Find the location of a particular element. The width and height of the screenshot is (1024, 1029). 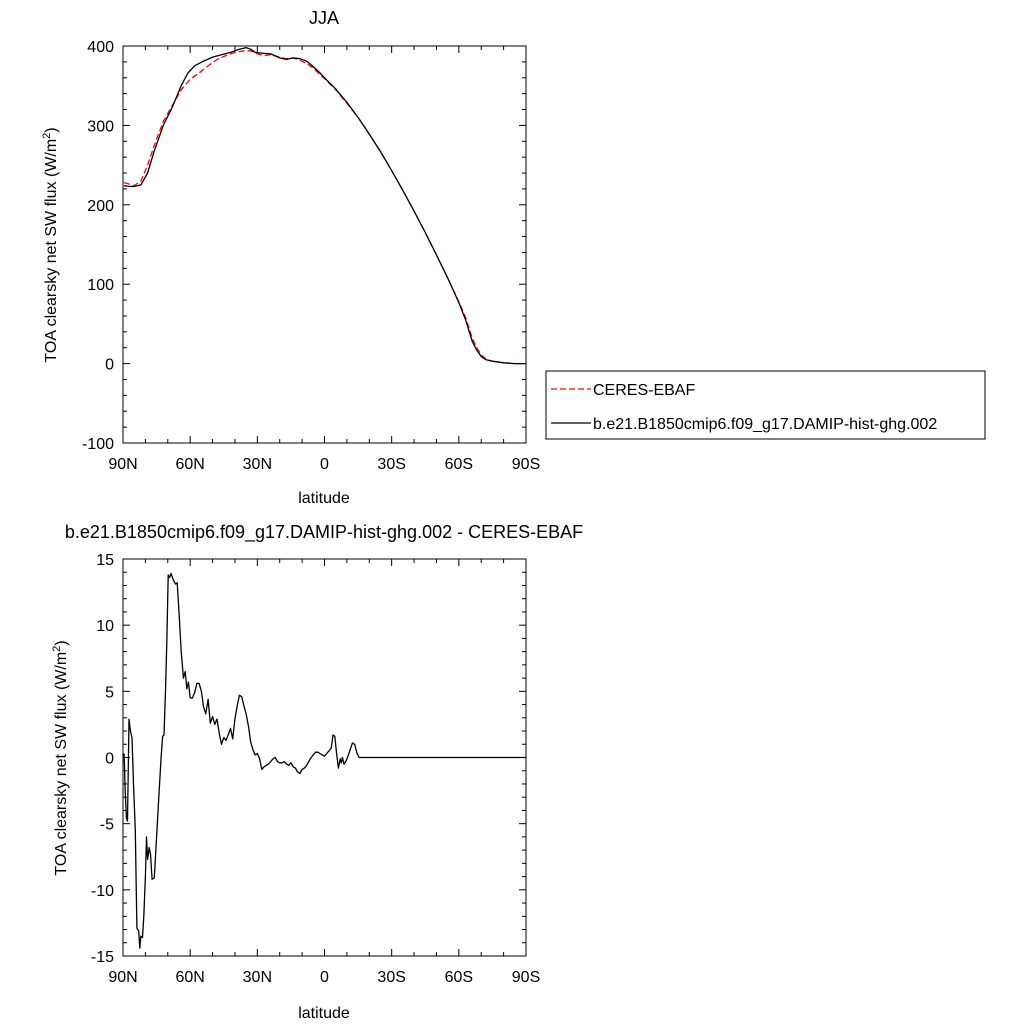

top-x-axis-label: latitude is located at coordinates (324, 498).